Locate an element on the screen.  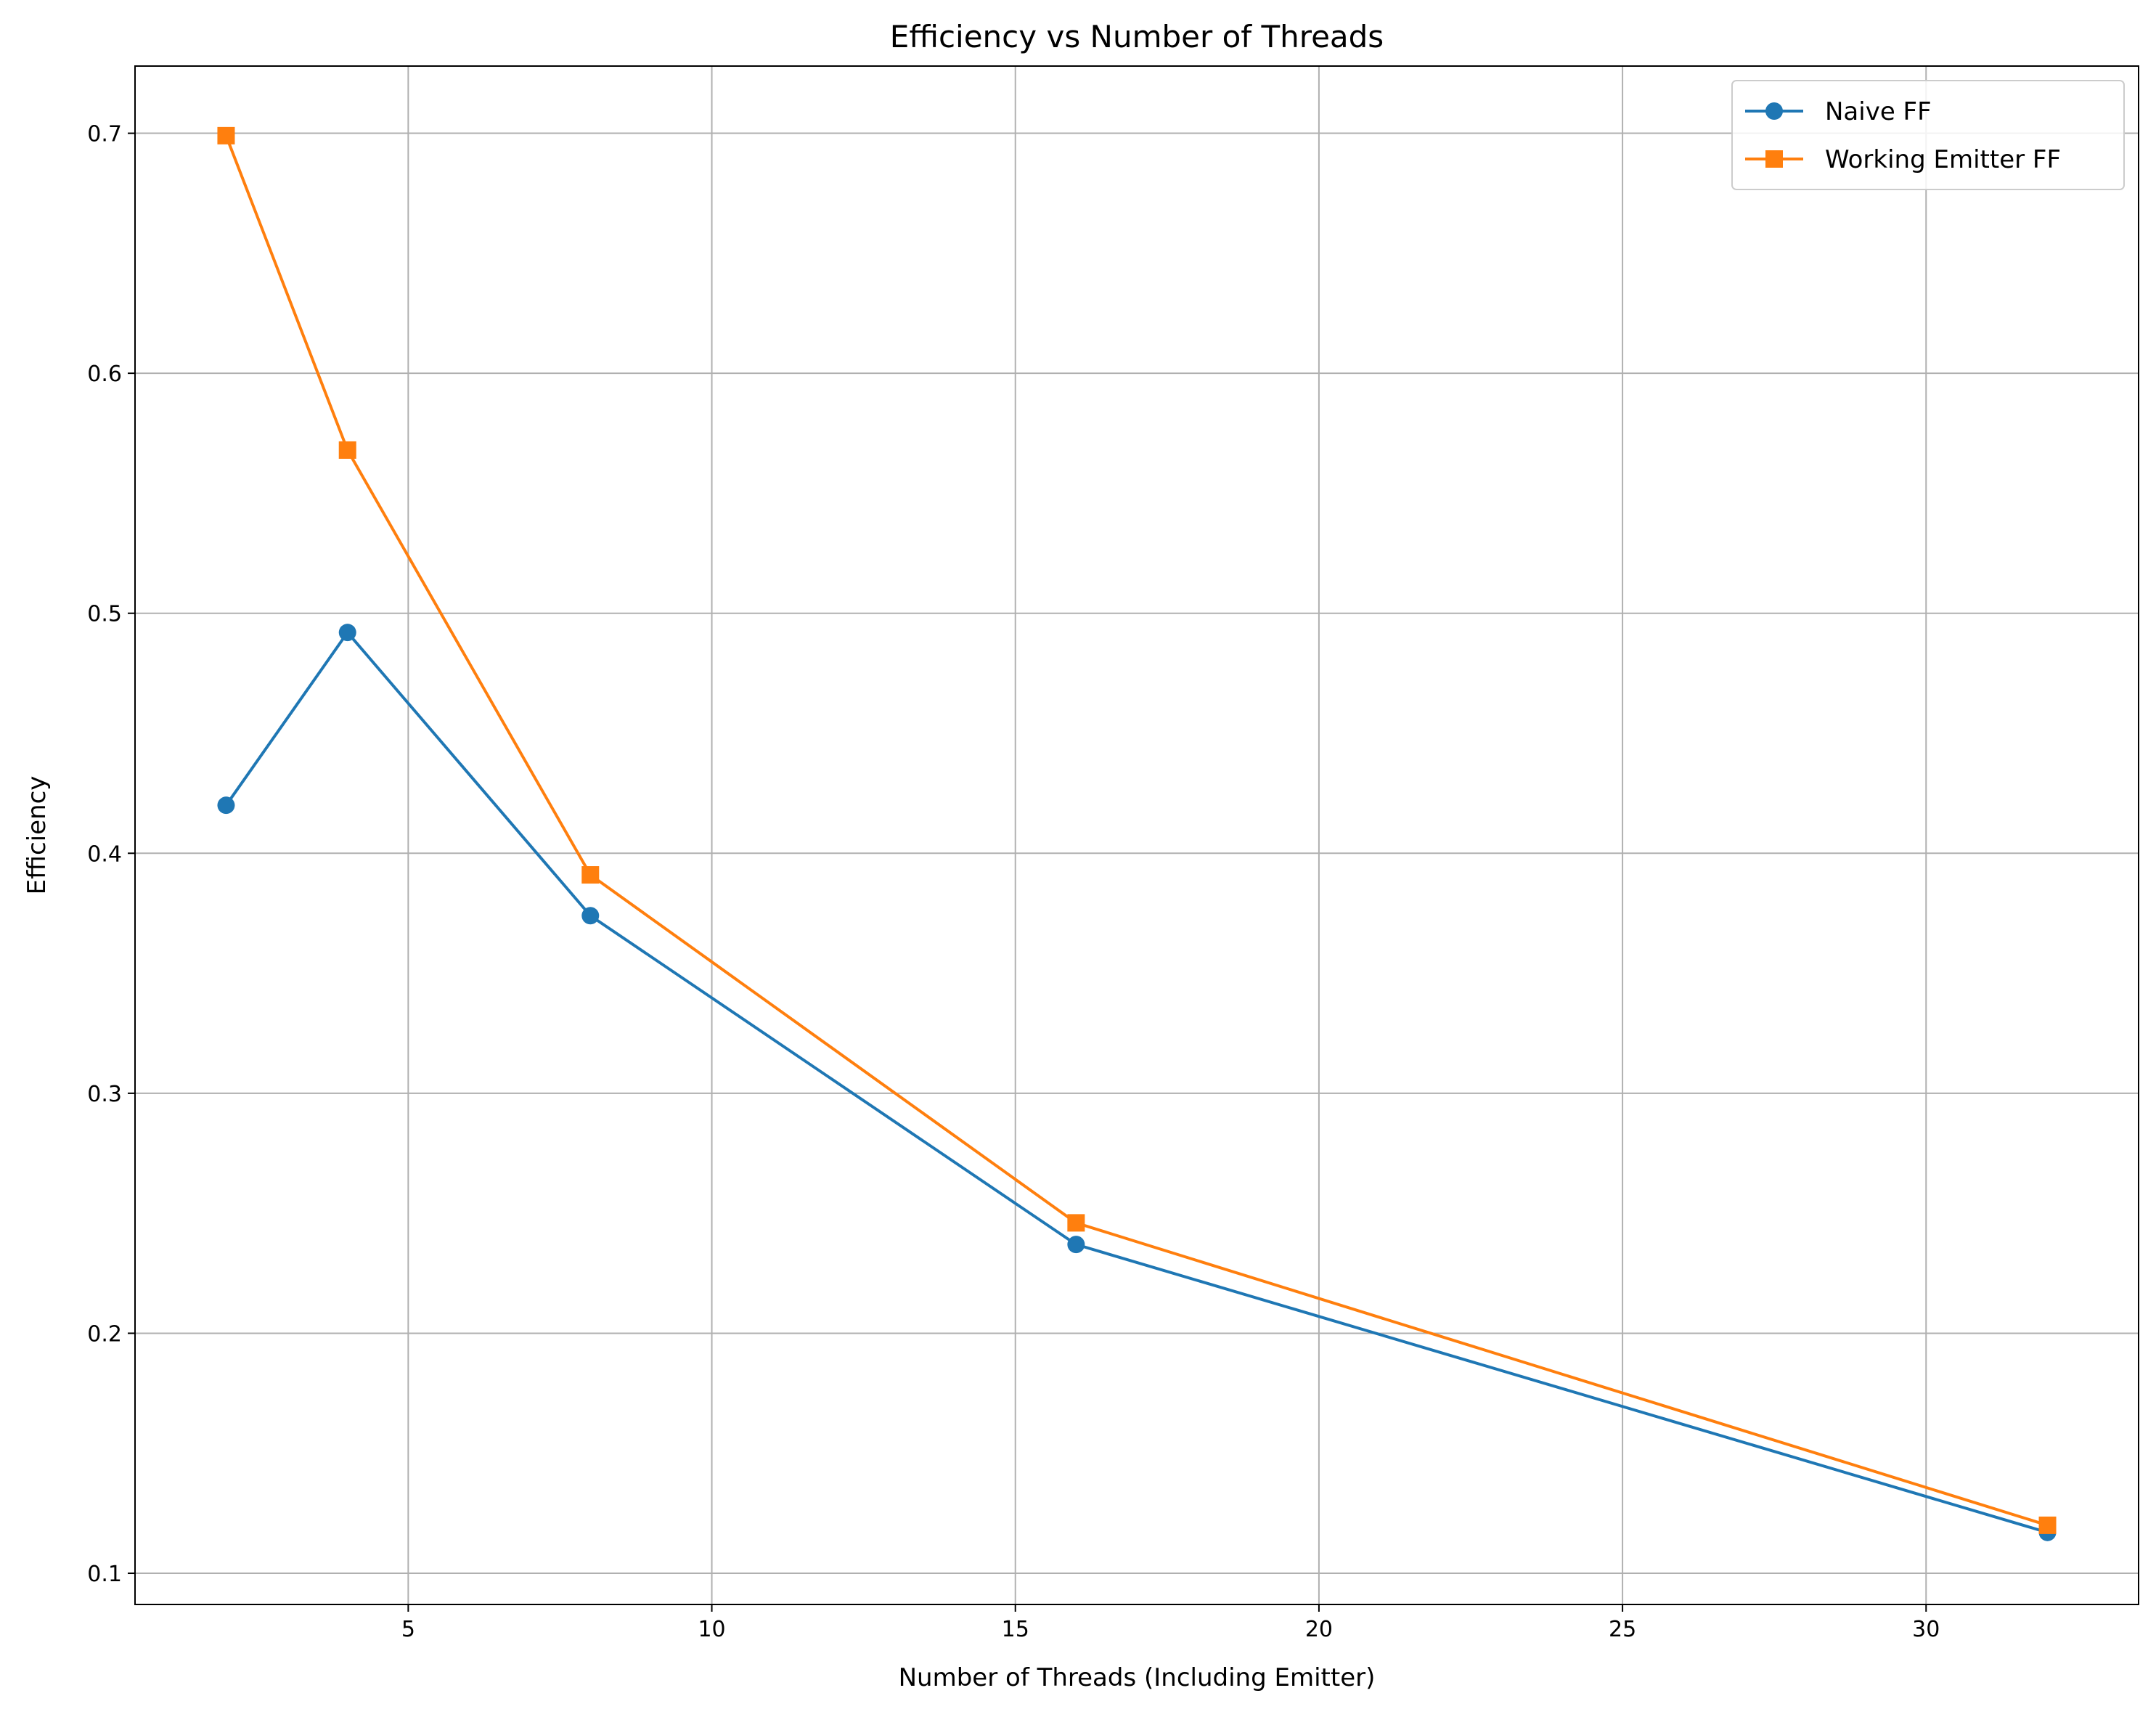
legend-entry: Naive FF is located at coordinates (1839, 111).